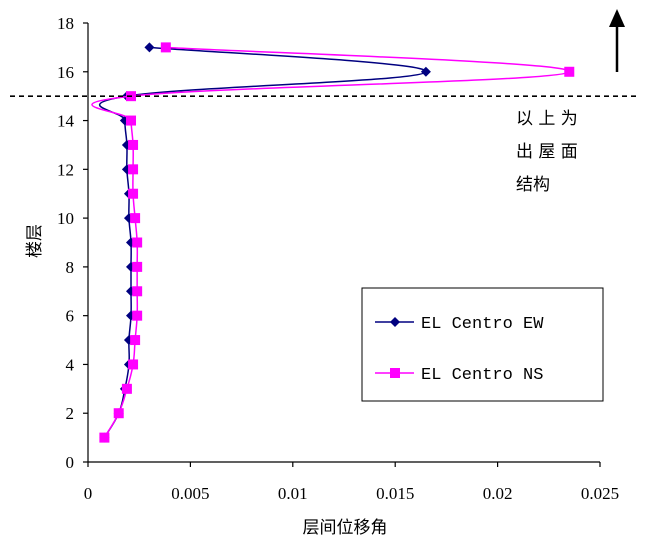  What do you see at coordinates (533, 185) in the screenshot?
I see `annotation-line-3: 结构` at bounding box center [533, 185].